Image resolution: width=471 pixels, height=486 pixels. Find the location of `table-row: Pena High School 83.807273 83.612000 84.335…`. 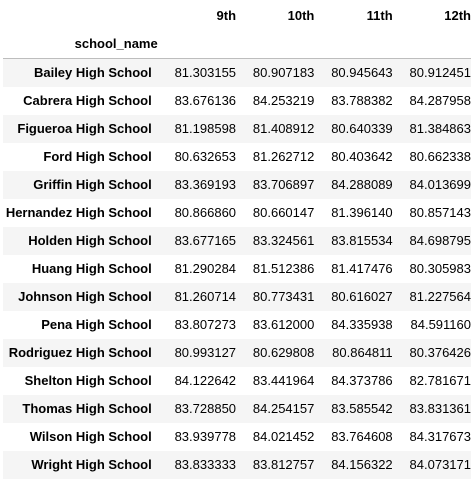

table-row: Pena High School 83.807273 83.612000 84.335… is located at coordinates (237, 325).